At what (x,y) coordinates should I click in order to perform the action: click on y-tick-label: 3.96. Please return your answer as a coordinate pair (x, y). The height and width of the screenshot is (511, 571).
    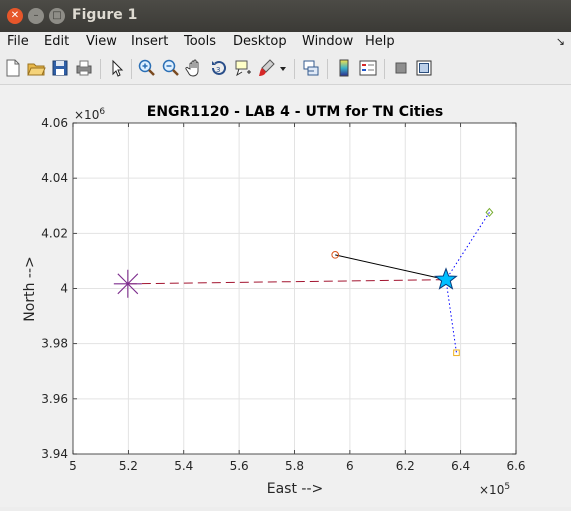
    Looking at the image, I should click on (54, 399).